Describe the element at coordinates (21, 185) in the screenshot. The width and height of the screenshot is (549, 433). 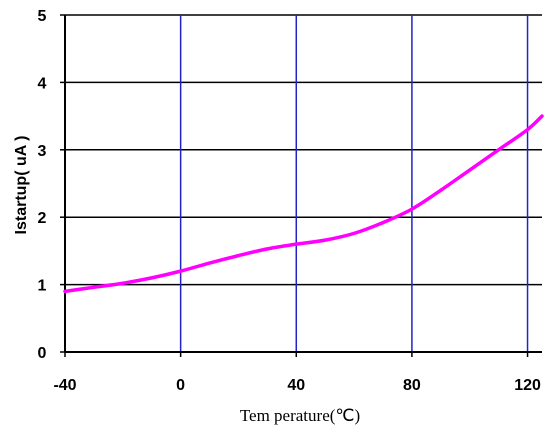
I see `y-axis-label: Istartup( uA )` at that location.